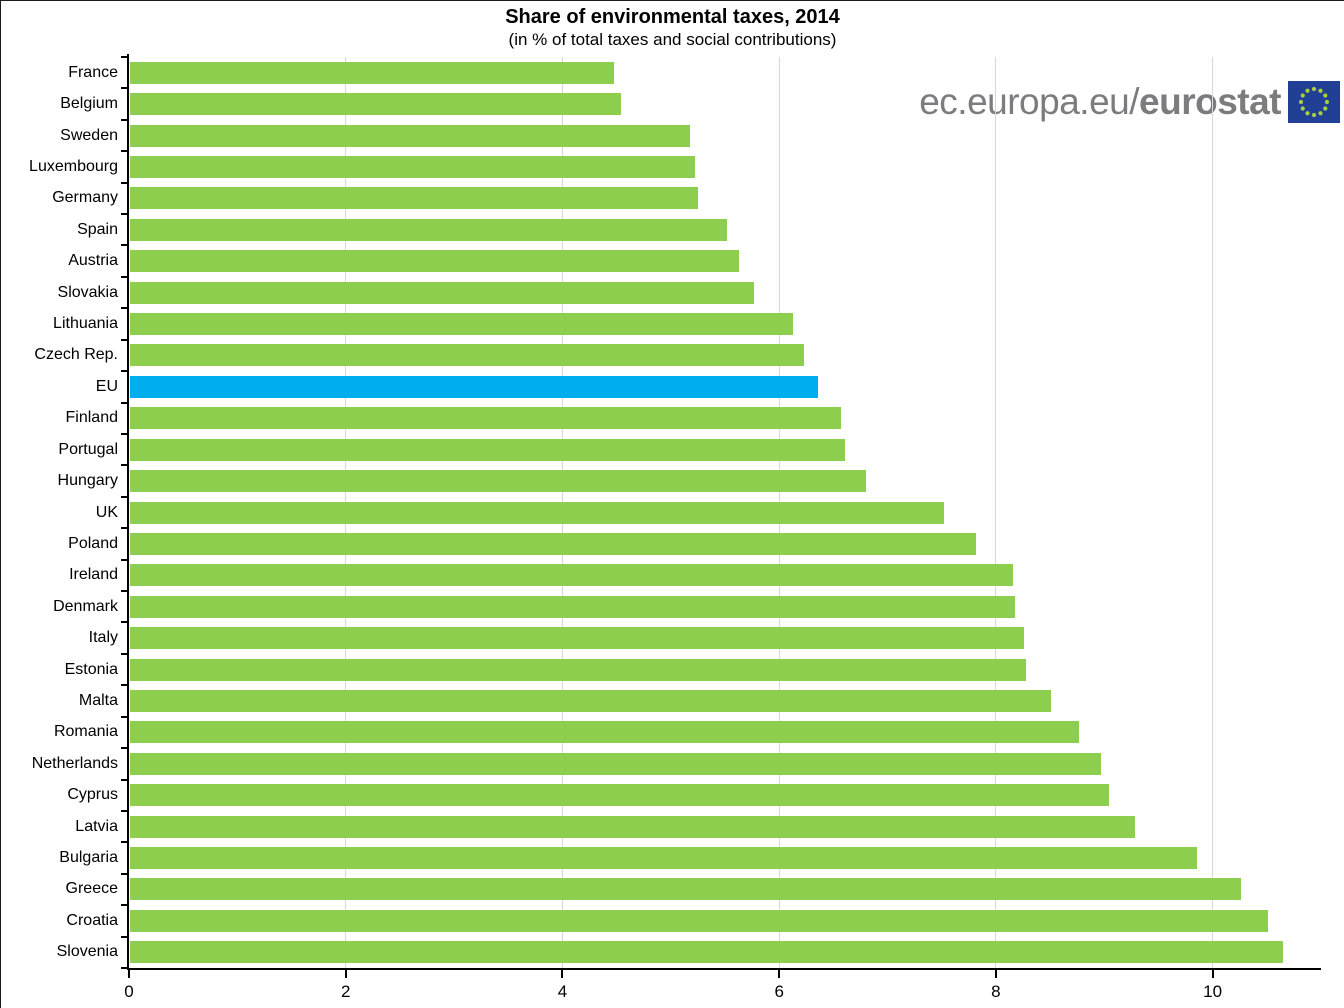  Describe the element at coordinates (562, 991) in the screenshot. I see `x-tick-label: 4` at that location.